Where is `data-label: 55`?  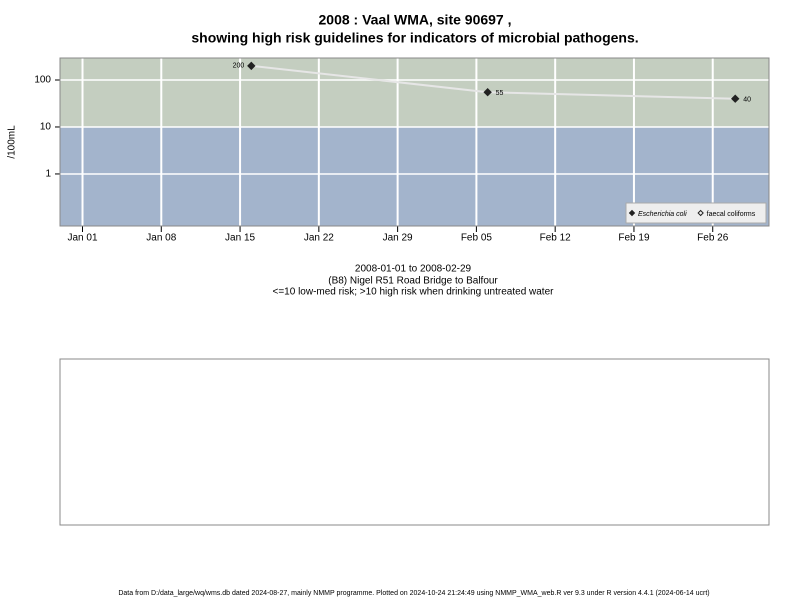 data-label: 55 is located at coordinates (500, 93).